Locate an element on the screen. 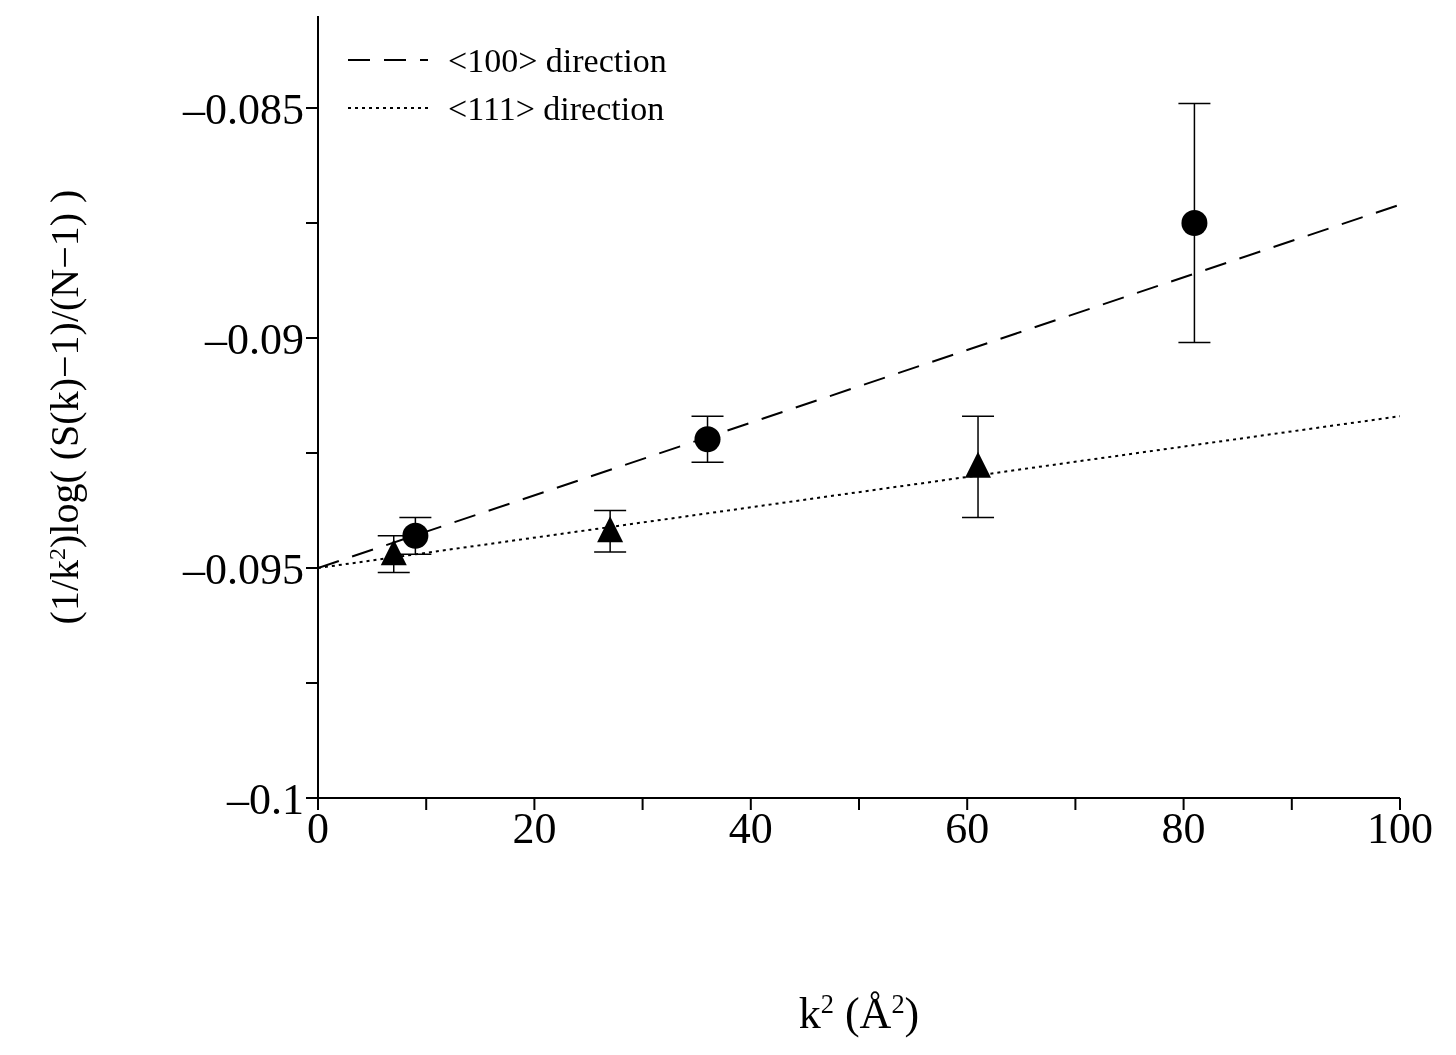  x-tick-label: 0 is located at coordinates (318, 829).